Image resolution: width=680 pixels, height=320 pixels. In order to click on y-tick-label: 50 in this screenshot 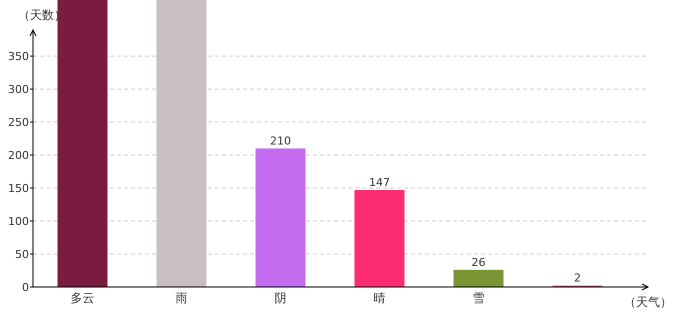, I will do `click(22, 255)`.